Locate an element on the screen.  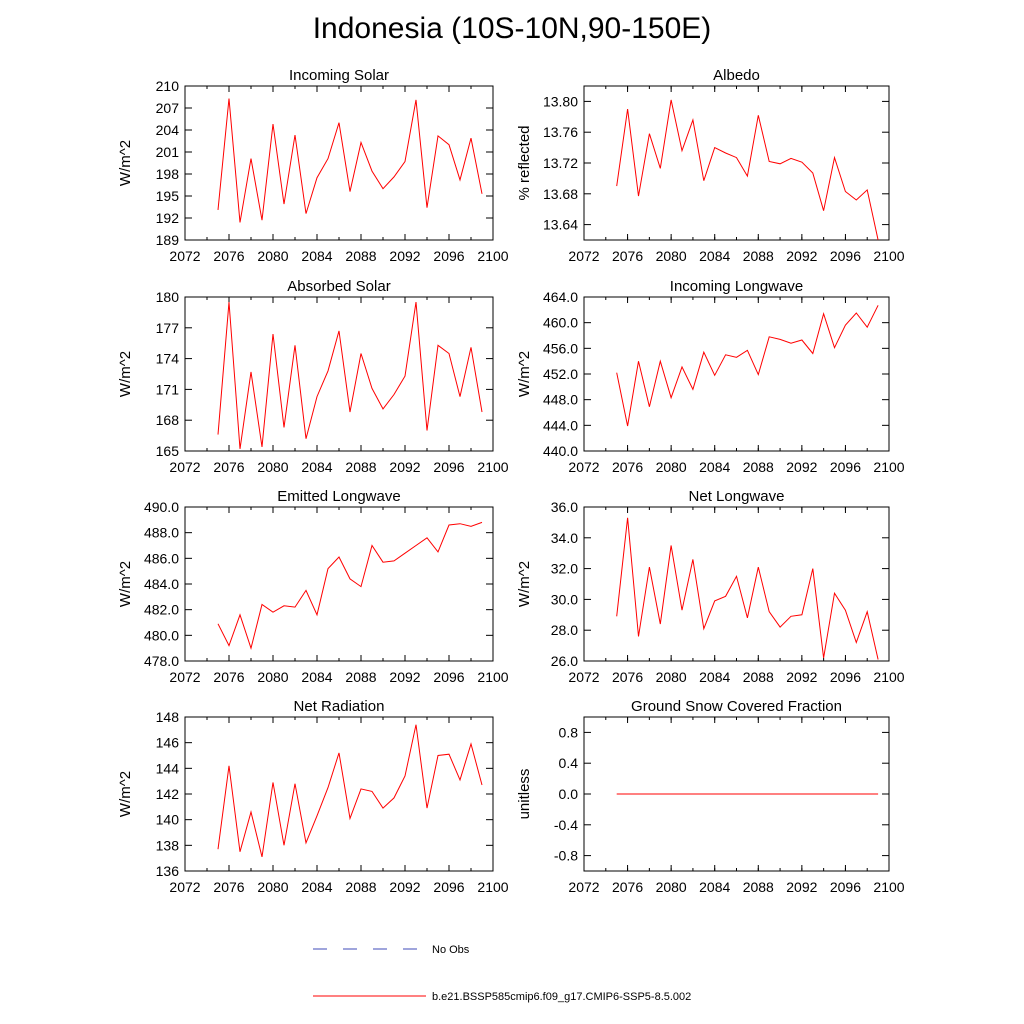
y-tick-label: 13.76 is located at coordinates (560, 132).